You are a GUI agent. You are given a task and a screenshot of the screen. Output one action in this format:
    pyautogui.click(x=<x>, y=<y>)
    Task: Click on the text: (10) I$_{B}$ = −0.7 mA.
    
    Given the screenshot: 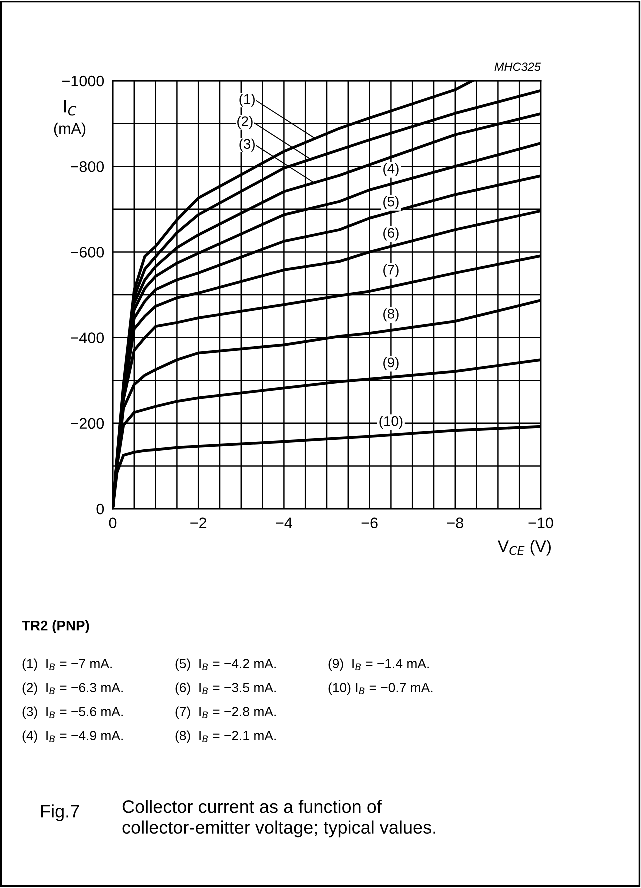 What is the action you would take?
    pyautogui.click(x=380, y=689)
    